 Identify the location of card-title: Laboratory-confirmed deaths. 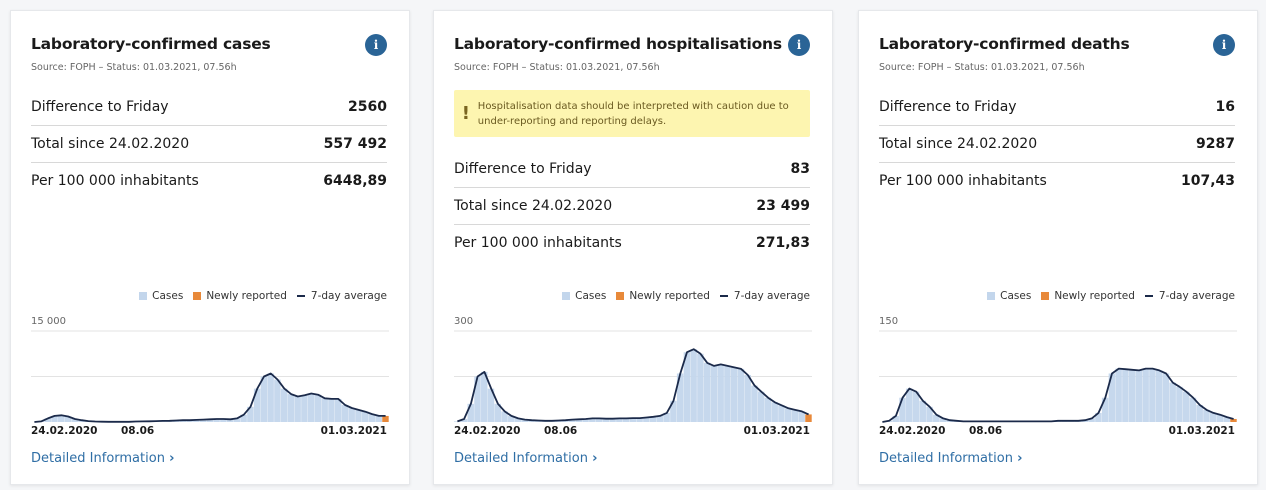
(1004, 44).